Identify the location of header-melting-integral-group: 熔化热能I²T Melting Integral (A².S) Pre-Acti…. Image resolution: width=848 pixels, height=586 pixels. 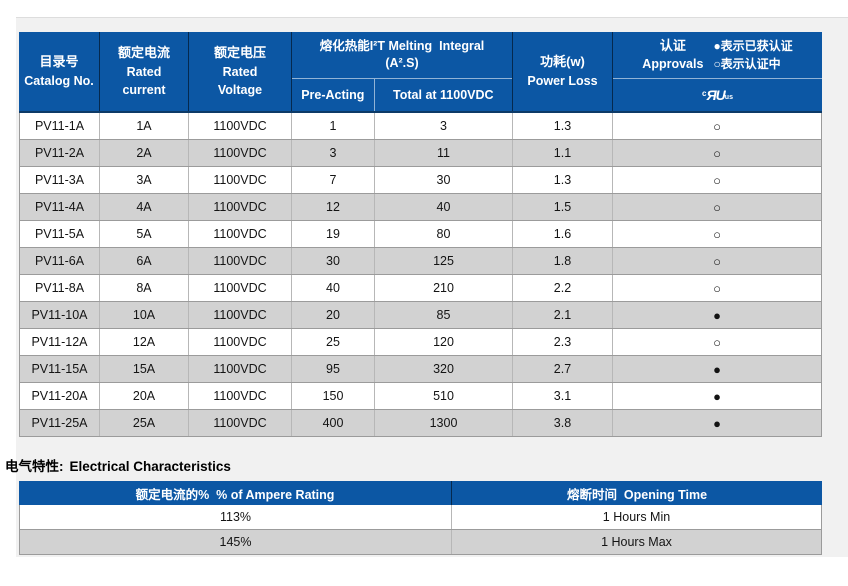
(402, 71).